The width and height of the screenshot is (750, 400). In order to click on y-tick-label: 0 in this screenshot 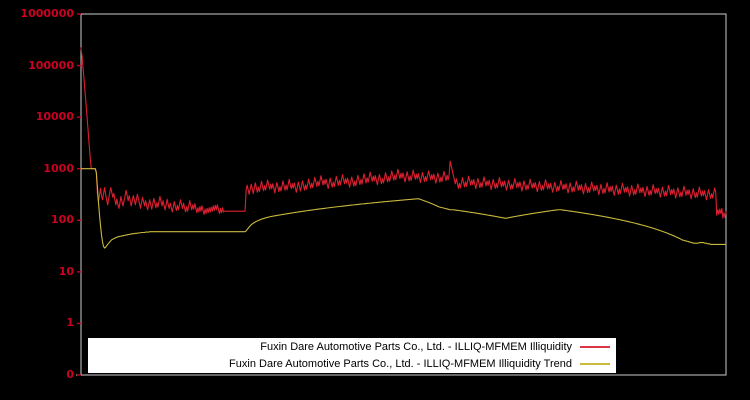, I will do `click(70, 374)`.